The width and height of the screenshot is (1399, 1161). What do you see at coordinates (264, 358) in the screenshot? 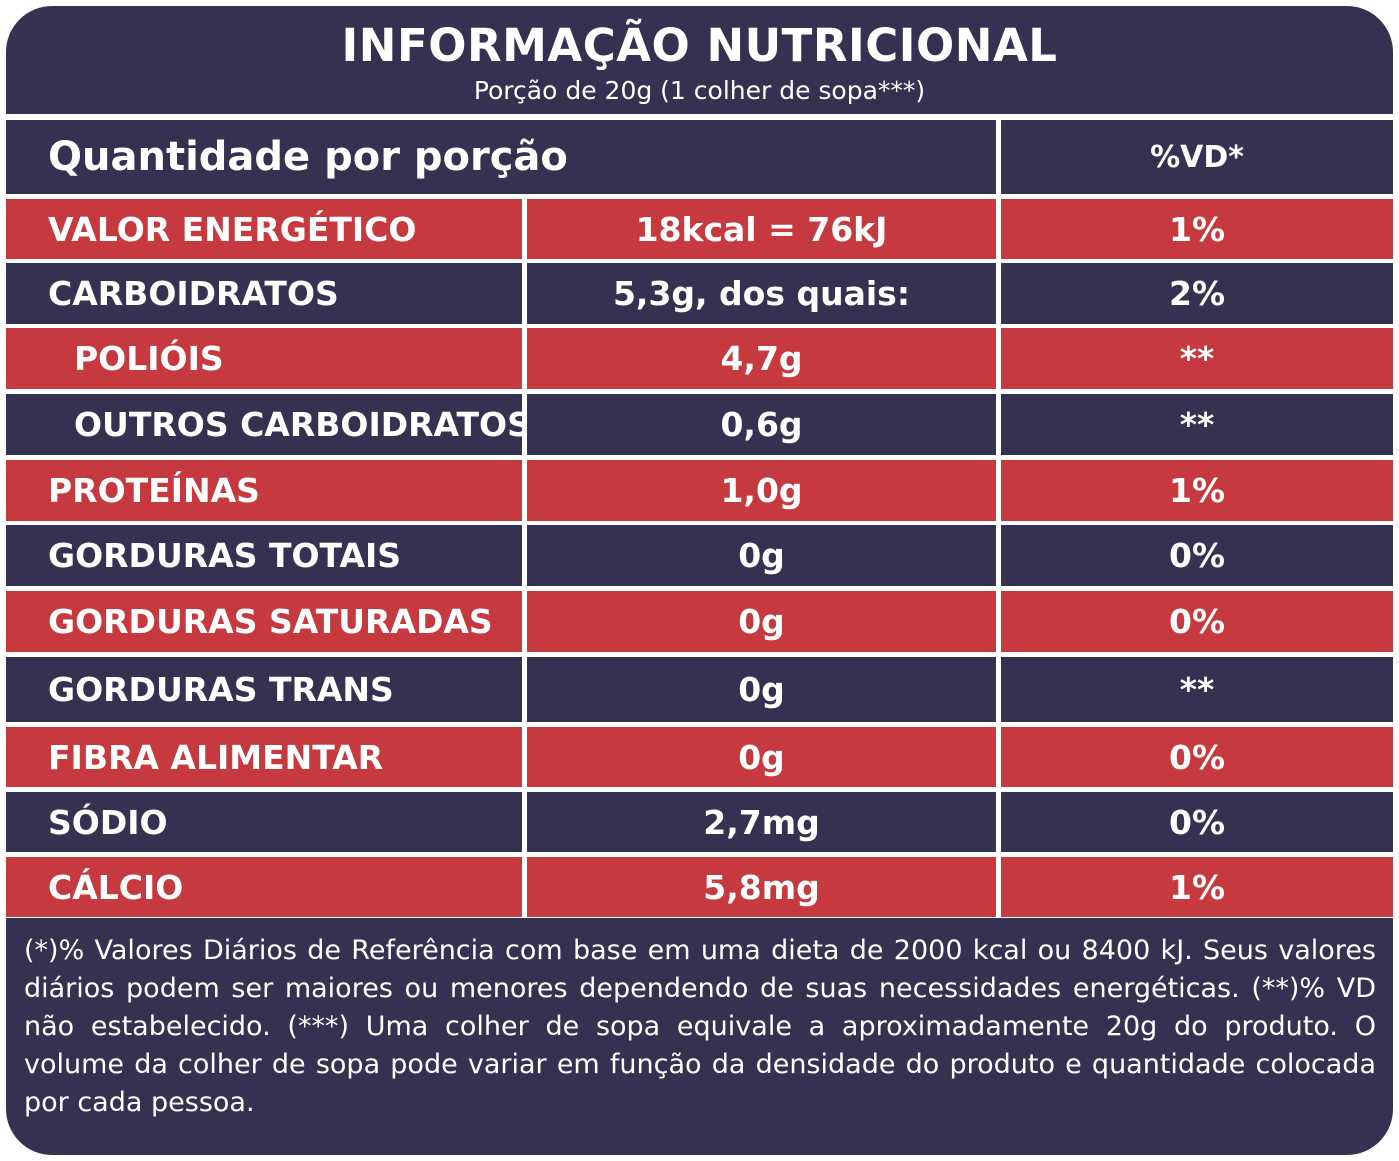
I see `nutrient-name: POLIÓIS` at bounding box center [264, 358].